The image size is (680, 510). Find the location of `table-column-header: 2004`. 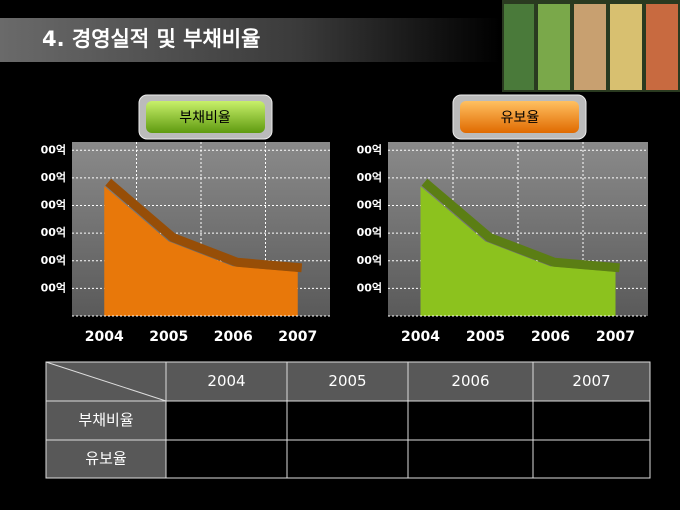

table-column-header: 2004 is located at coordinates (226, 381).